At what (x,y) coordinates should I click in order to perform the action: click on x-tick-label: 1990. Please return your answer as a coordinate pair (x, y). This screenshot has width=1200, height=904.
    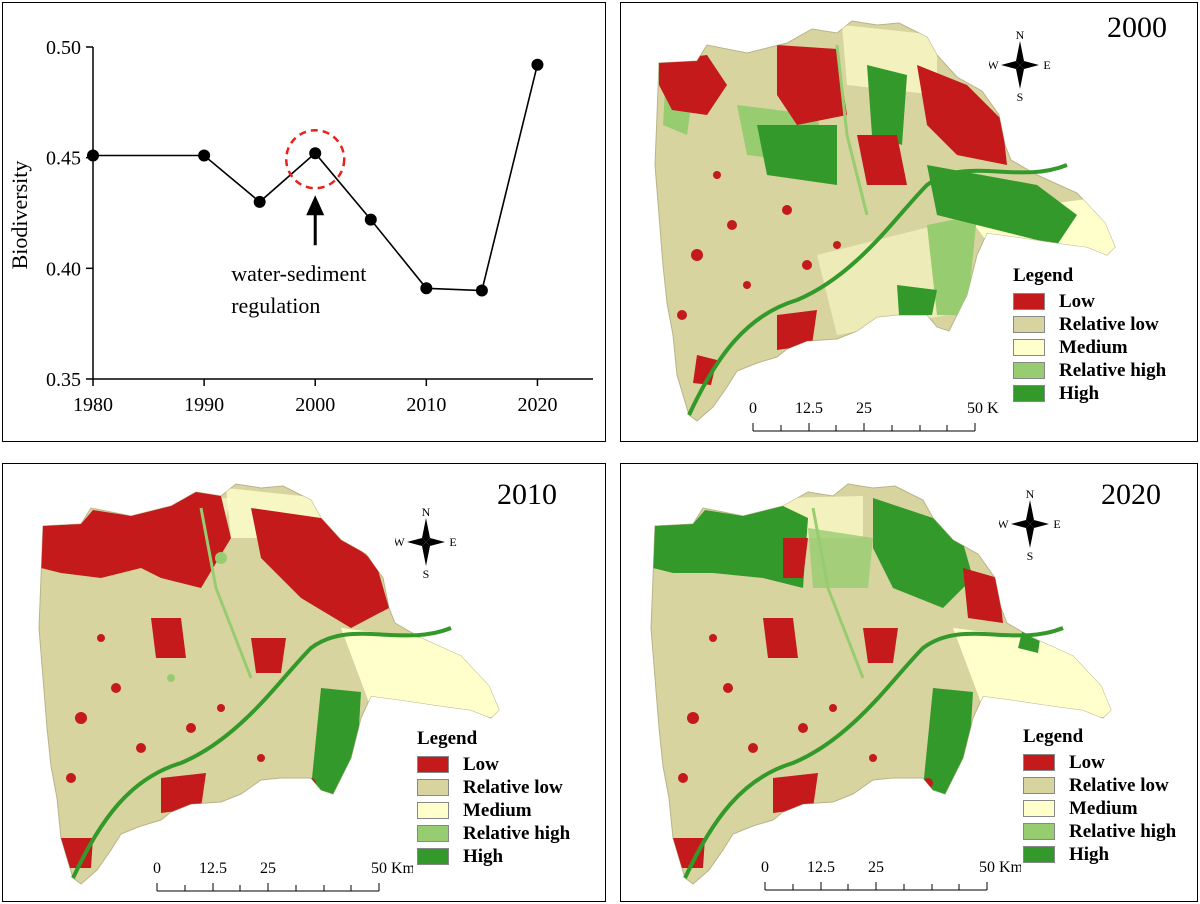
    Looking at the image, I should click on (204, 405).